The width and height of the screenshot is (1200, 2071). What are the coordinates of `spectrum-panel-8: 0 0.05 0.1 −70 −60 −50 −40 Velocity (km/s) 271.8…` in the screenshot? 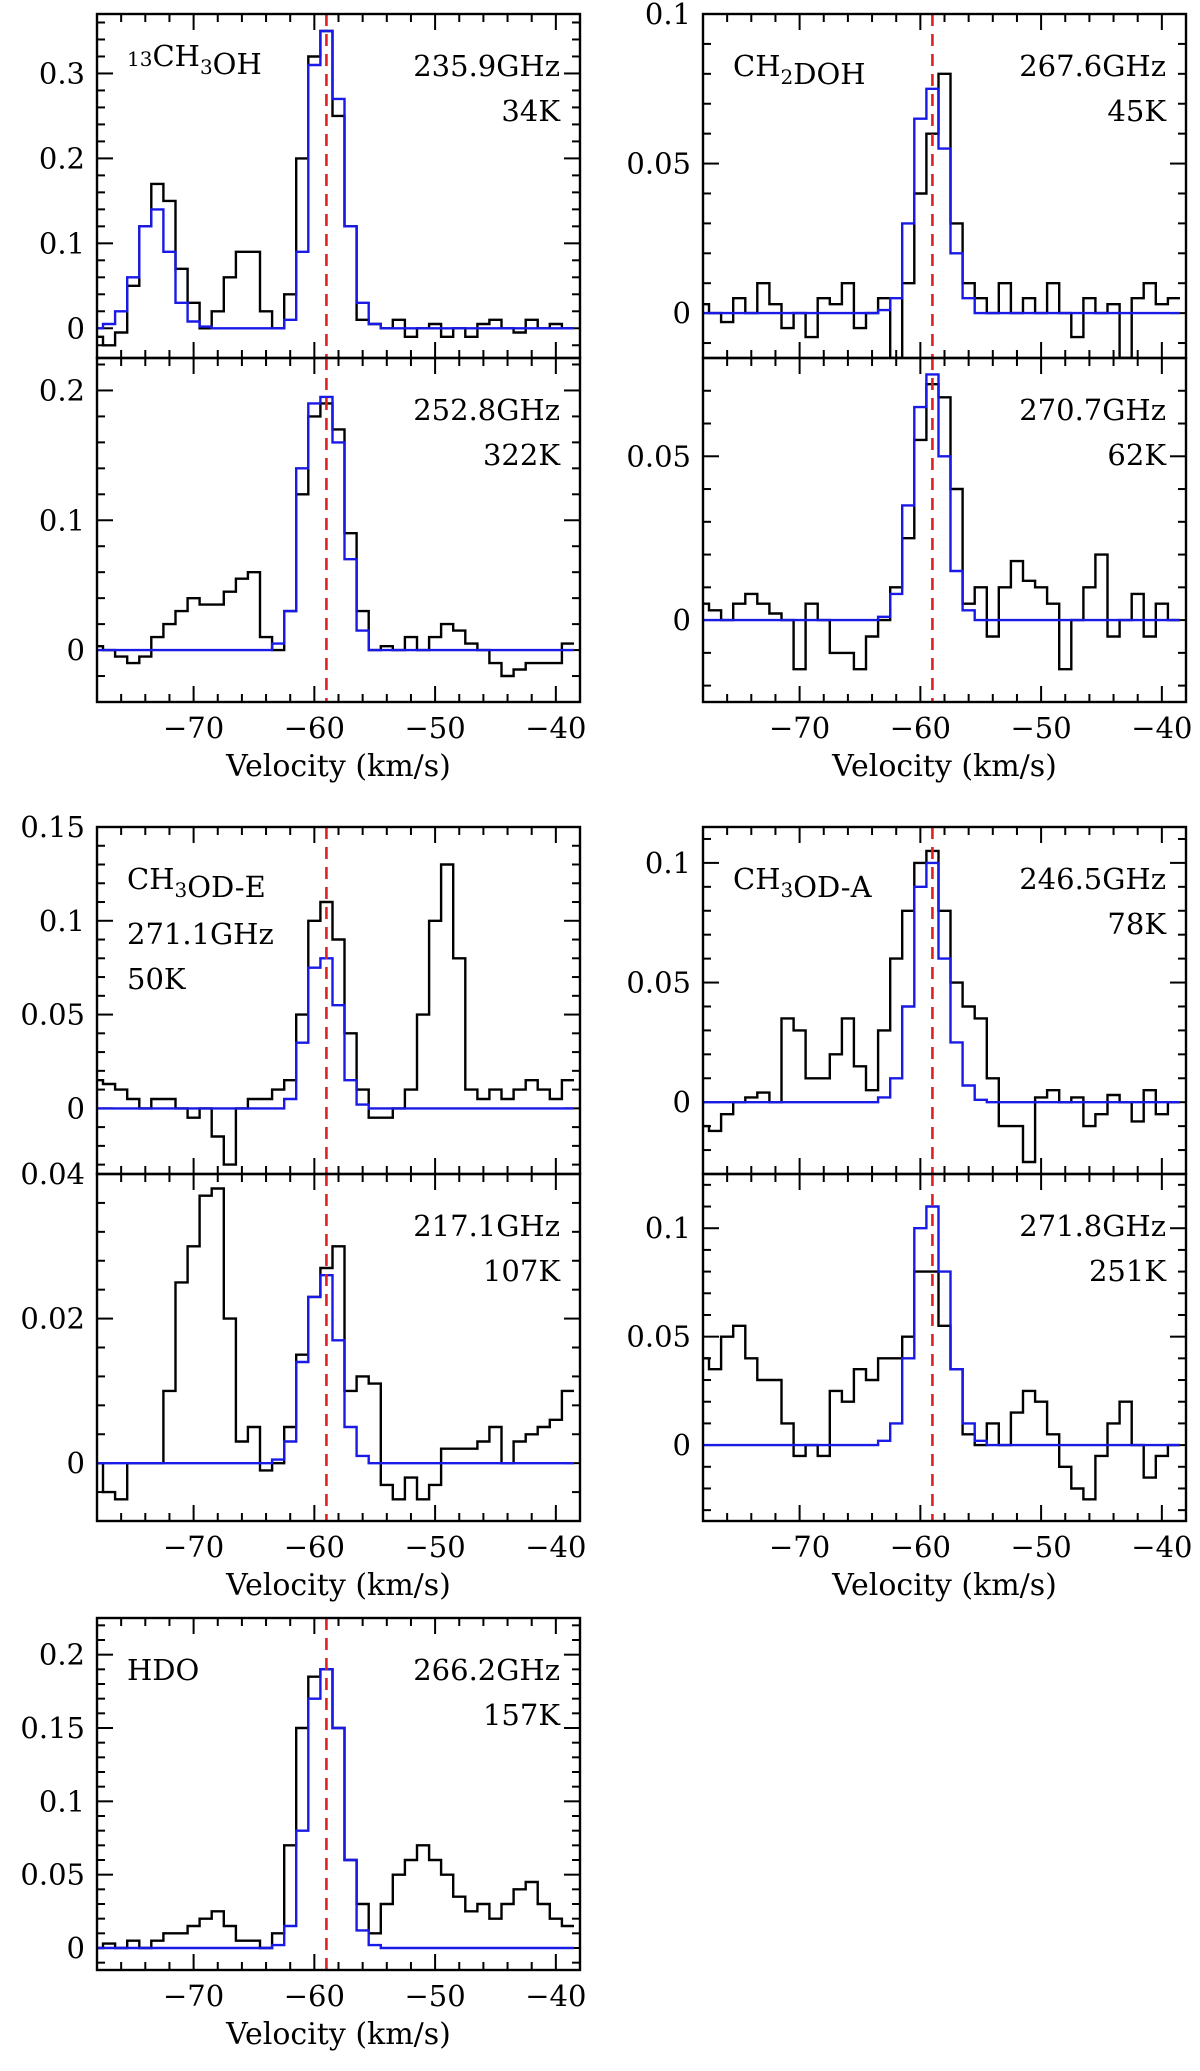 It's located at (909, 1387).